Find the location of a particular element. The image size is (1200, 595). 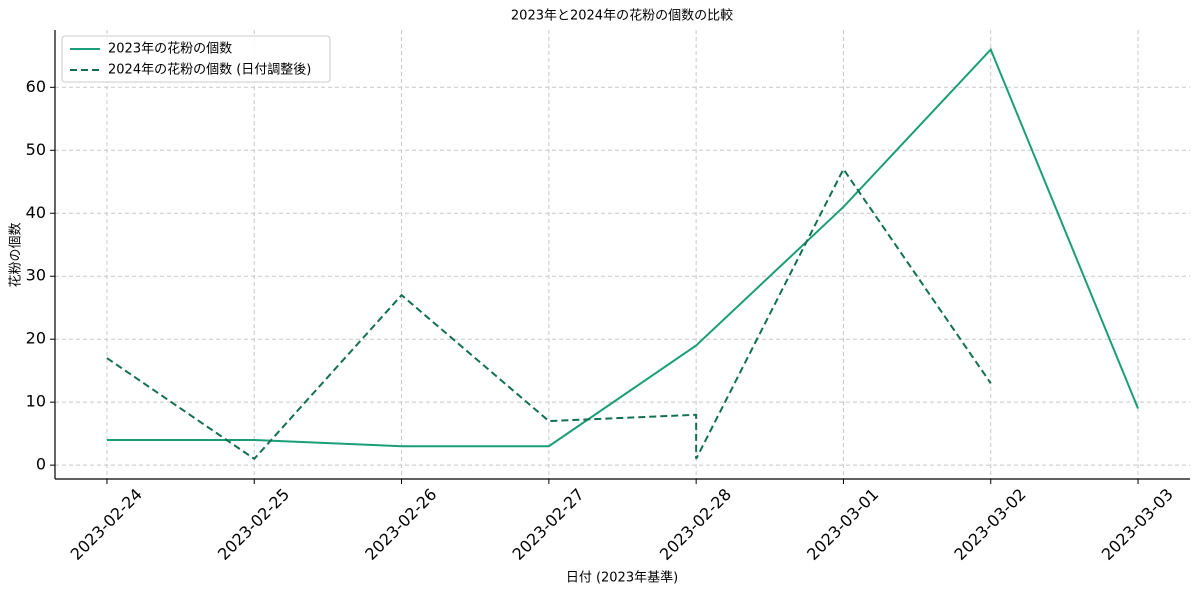

x-tick-label: 2023-02-26 is located at coordinates (400, 524).